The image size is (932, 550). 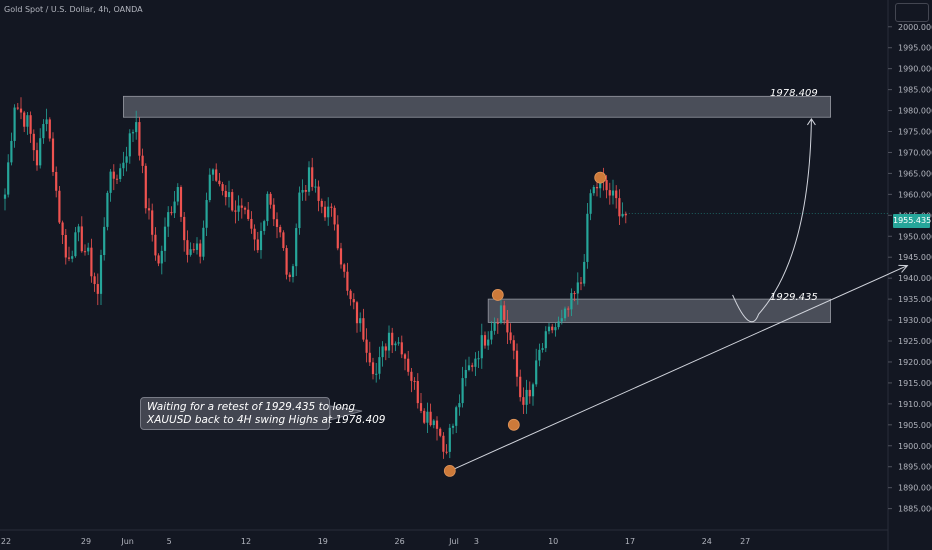 What do you see at coordinates (915, 48) in the screenshot?
I see `price-tick-label: 1995.000` at bounding box center [915, 48].